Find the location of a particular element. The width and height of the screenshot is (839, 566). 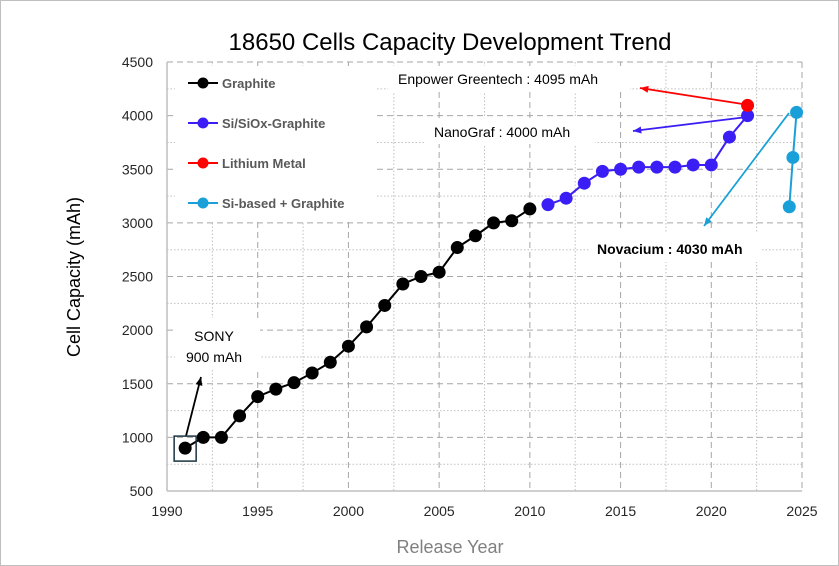

y-tick-label: 1500 is located at coordinates (137, 384).